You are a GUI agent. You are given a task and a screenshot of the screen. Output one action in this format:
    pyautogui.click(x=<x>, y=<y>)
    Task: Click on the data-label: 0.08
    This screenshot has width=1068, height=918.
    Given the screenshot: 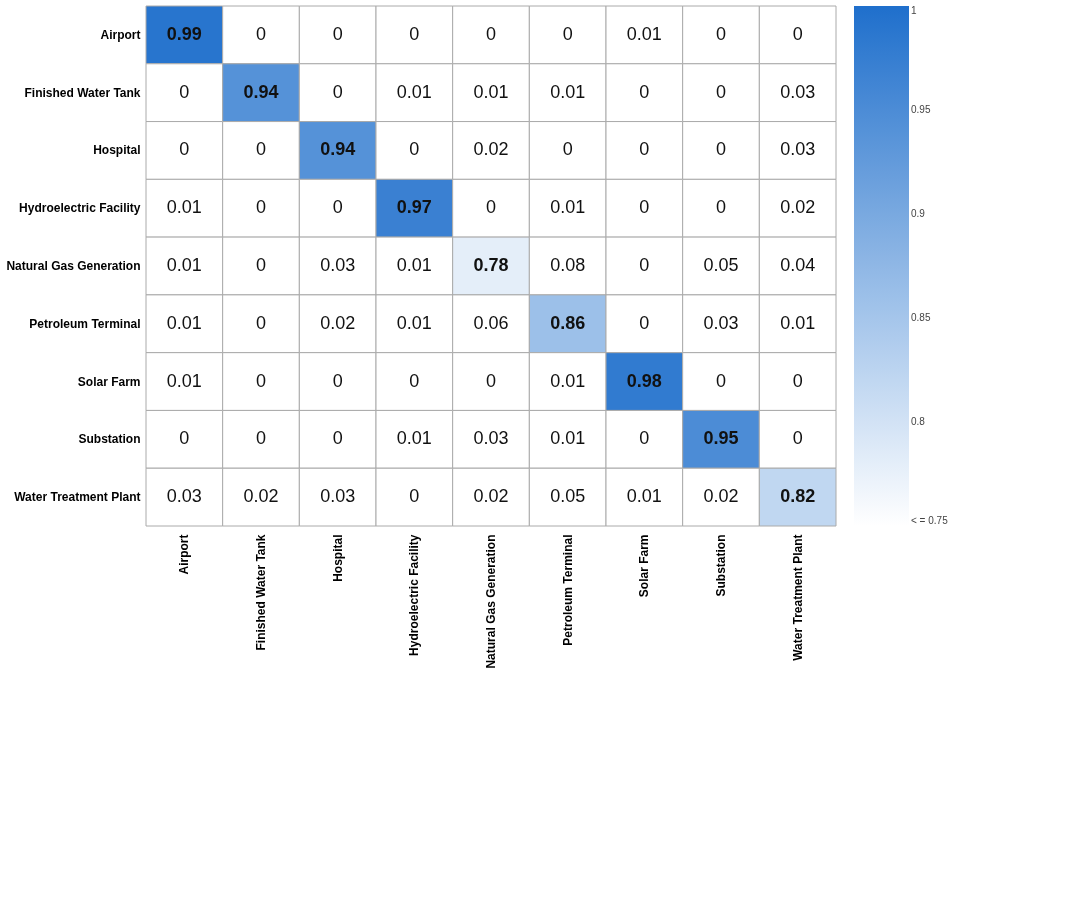 What is the action you would take?
    pyautogui.click(x=568, y=265)
    